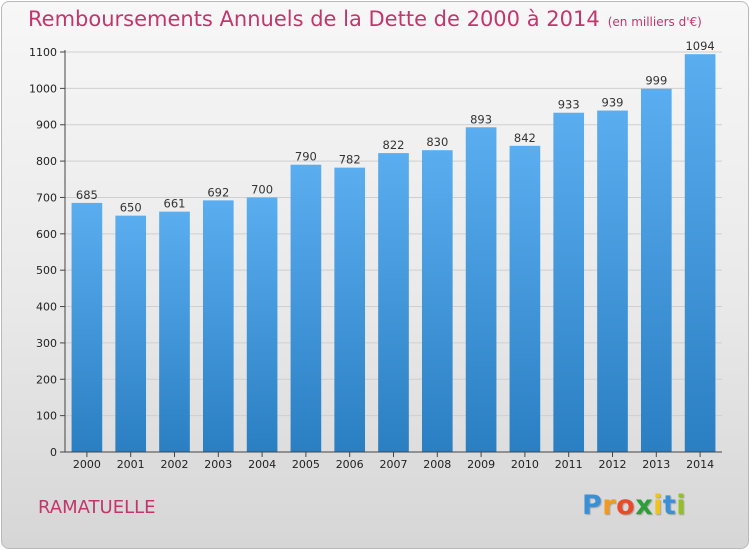 The height and width of the screenshot is (550, 750). What do you see at coordinates (656, 81) in the screenshot?
I see `value-label: 999` at bounding box center [656, 81].